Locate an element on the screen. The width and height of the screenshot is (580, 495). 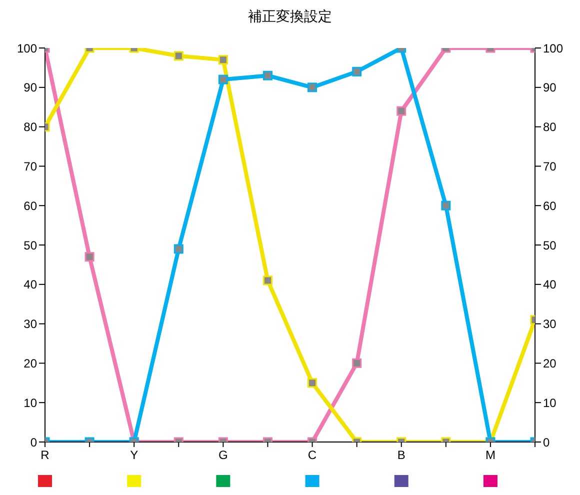
y-tick-label: 60 is located at coordinates (31, 205).